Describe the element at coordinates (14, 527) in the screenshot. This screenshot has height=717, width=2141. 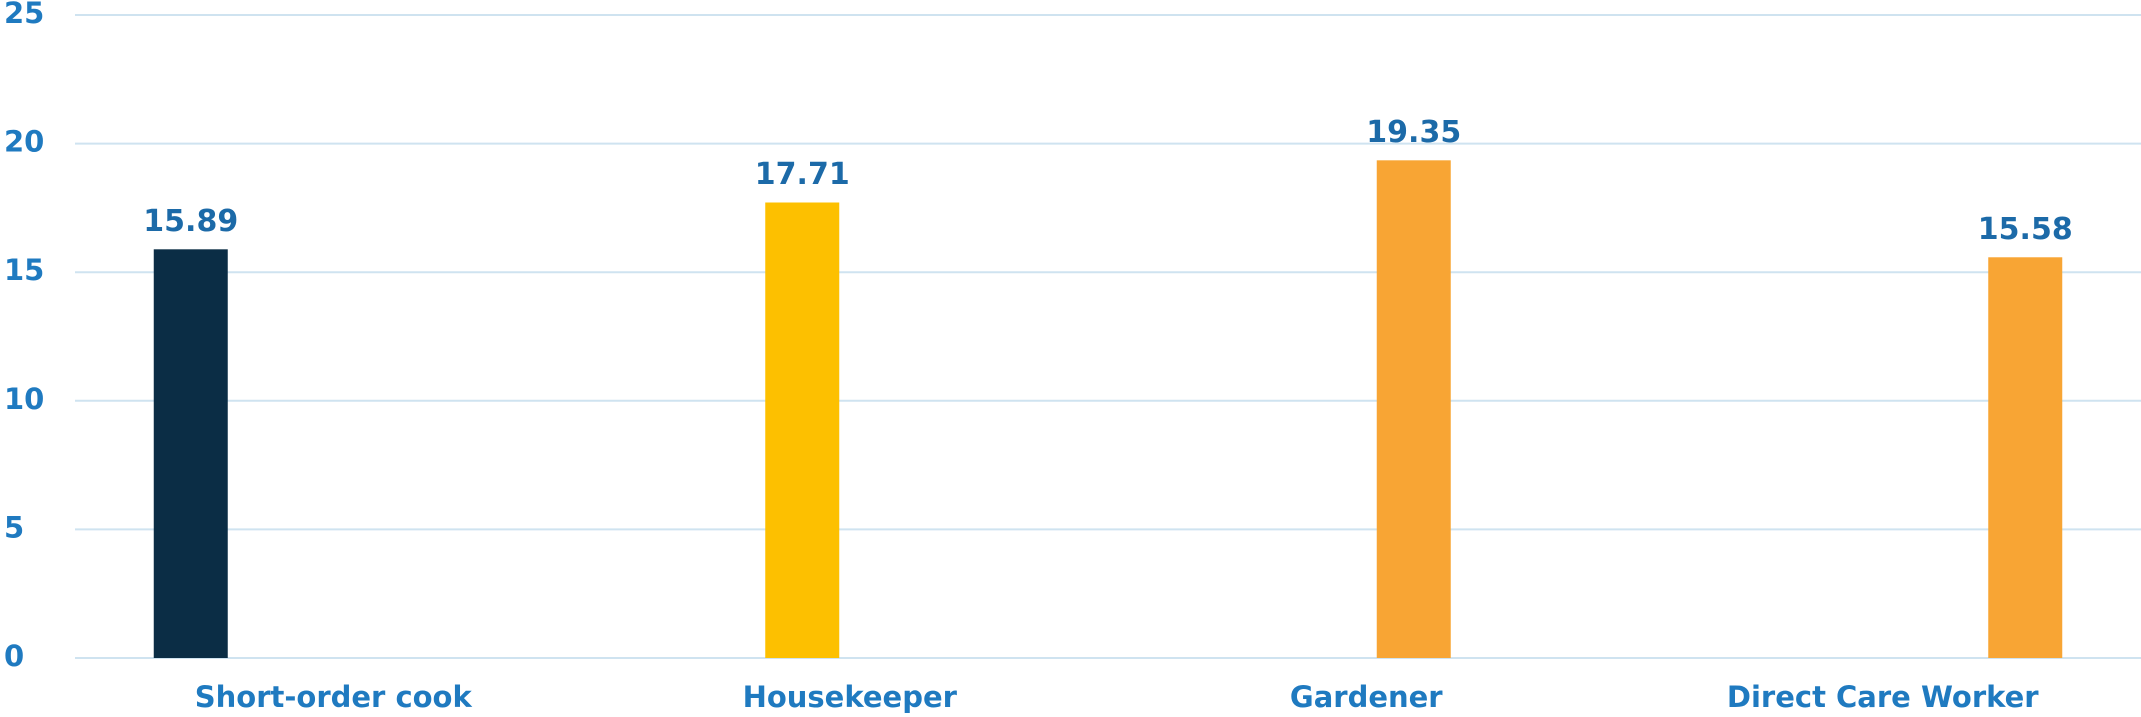
I see `y-tick-label: 5` at that location.